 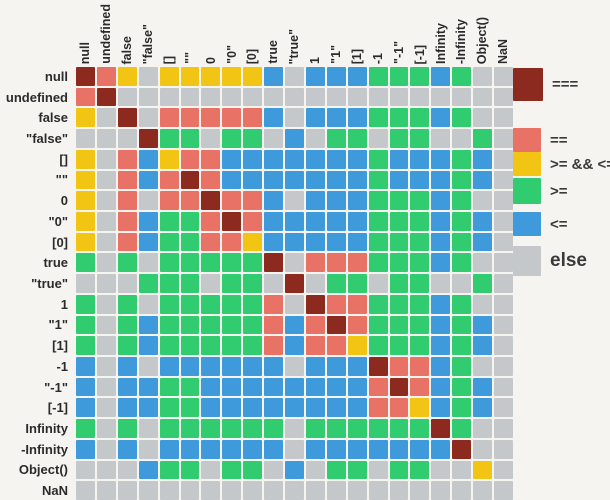 What do you see at coordinates (85, 97) in the screenshot?
I see `cell-undefined-vs-null` at bounding box center [85, 97].